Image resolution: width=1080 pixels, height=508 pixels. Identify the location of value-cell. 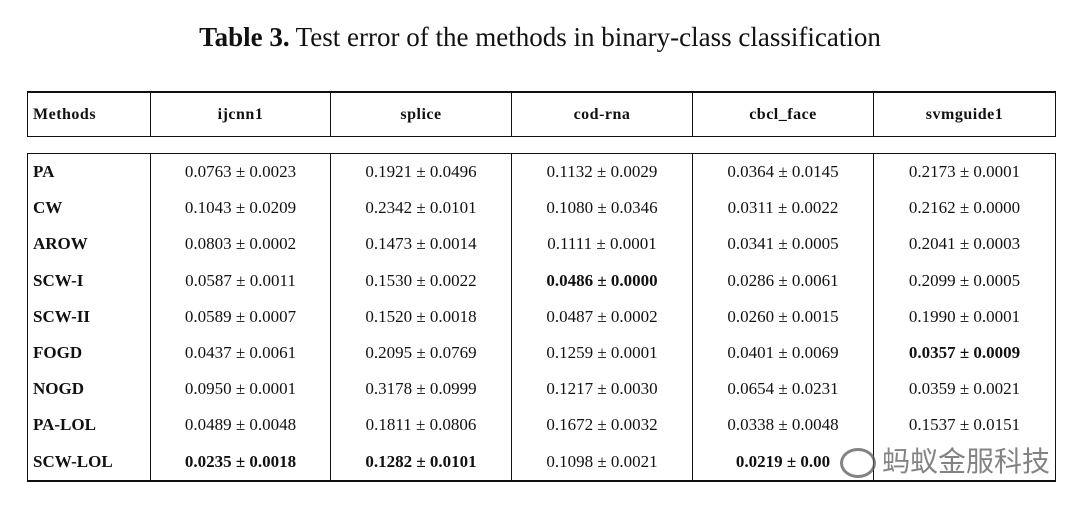
(964, 462).